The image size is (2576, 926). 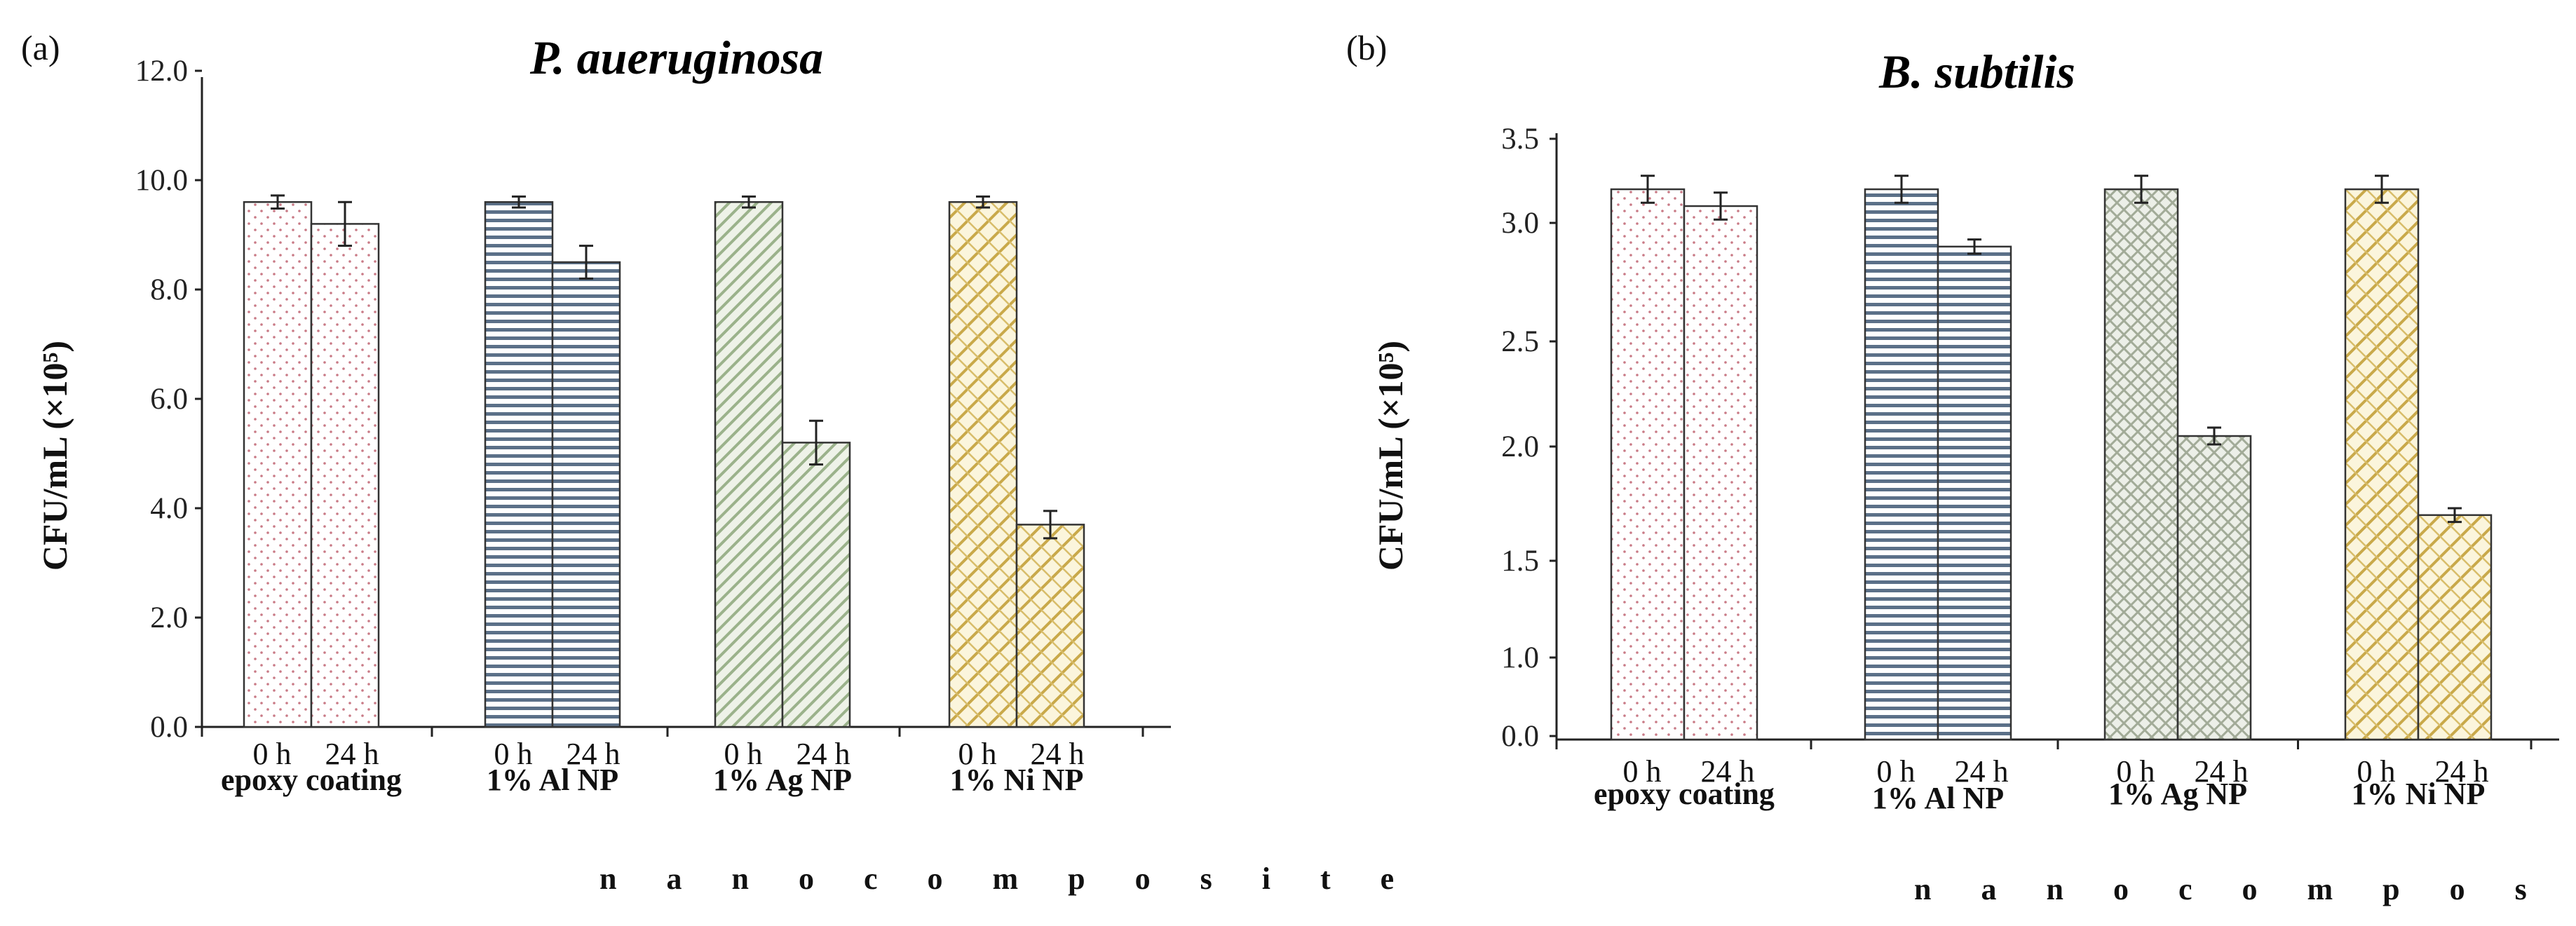 What do you see at coordinates (2177, 794) in the screenshot?
I see `category-label-b-2: 1% Ag NP` at bounding box center [2177, 794].